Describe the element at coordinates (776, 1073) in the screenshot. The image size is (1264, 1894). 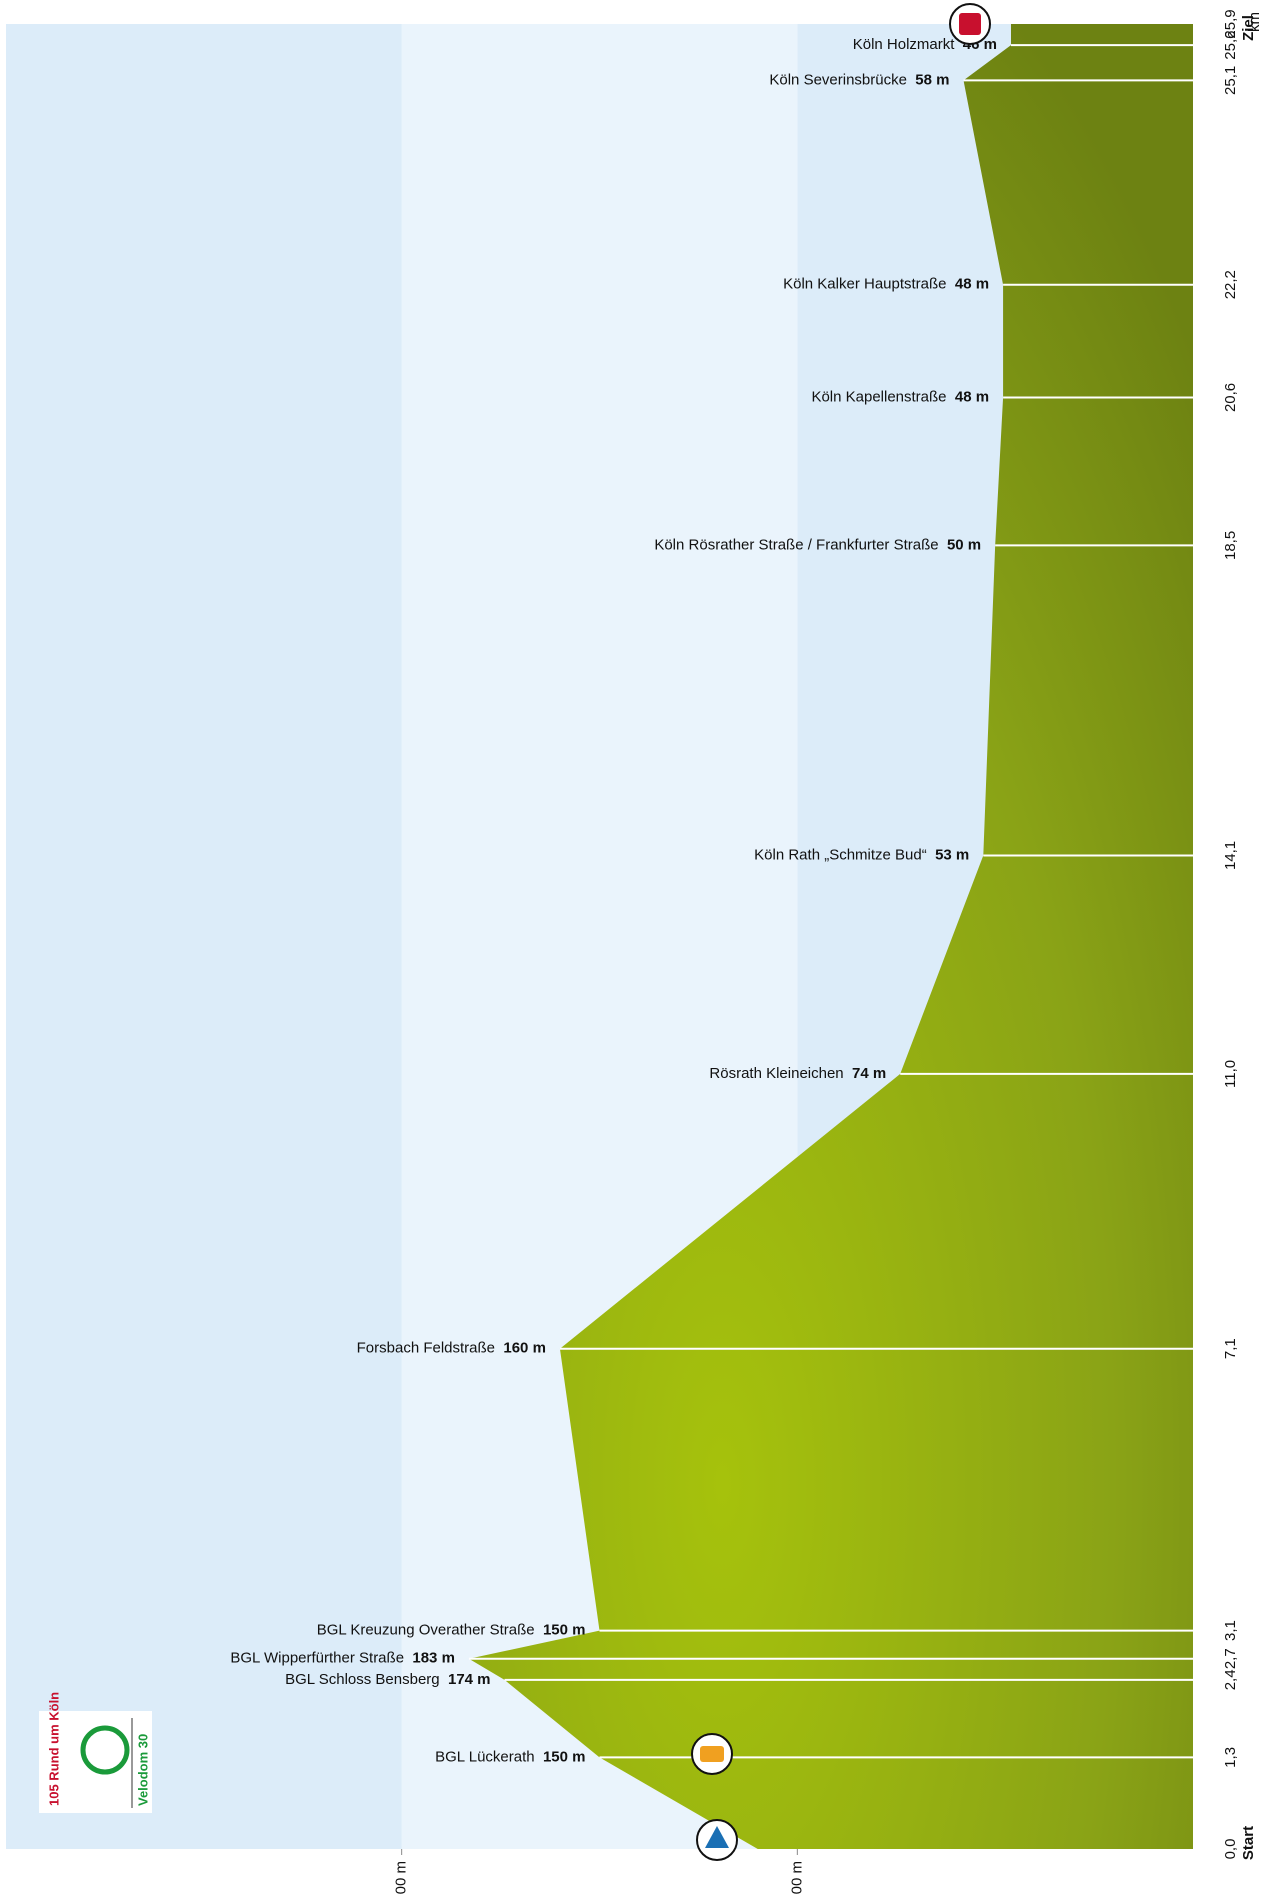
I see `point-name: Rösrath Kleineichen` at that location.